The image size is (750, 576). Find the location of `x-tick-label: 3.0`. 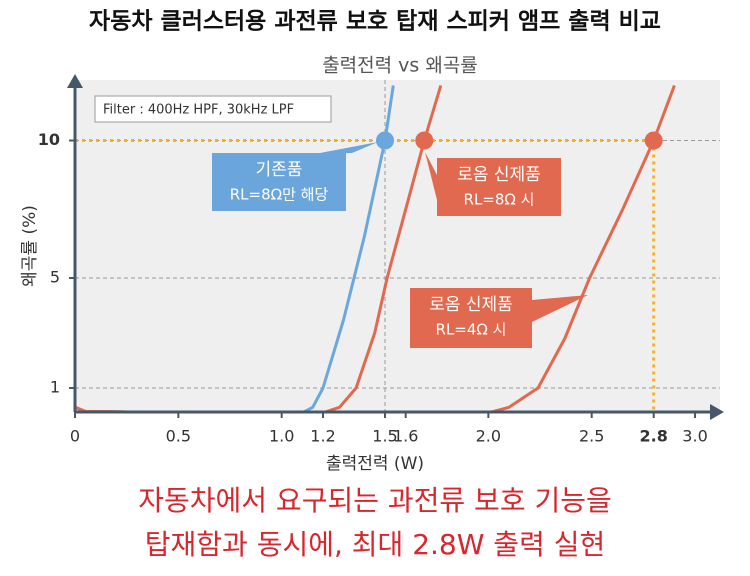

x-tick-label: 3.0 is located at coordinates (694, 436).